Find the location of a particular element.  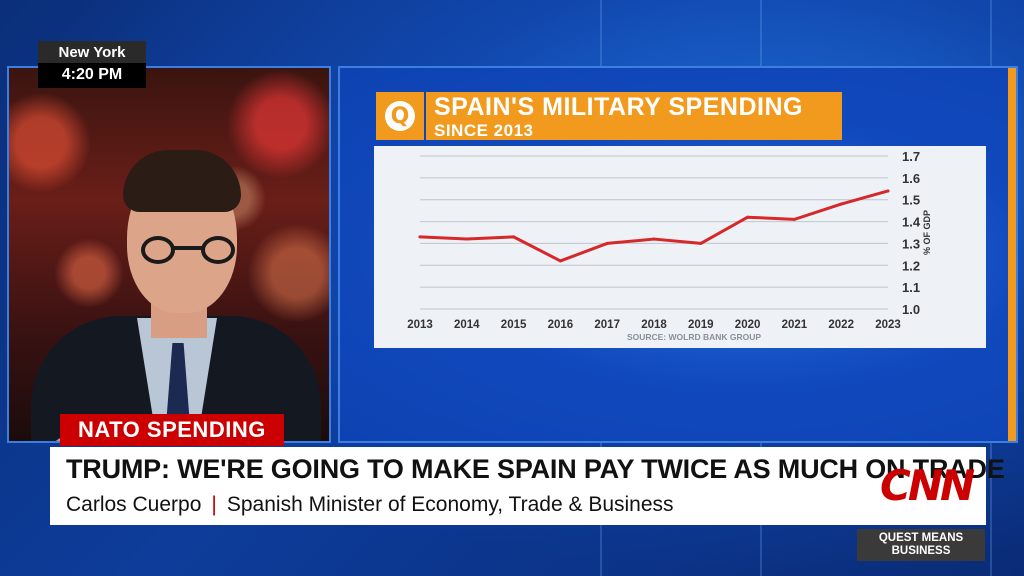

clock-time: 4:20 PM is located at coordinates (92, 75).